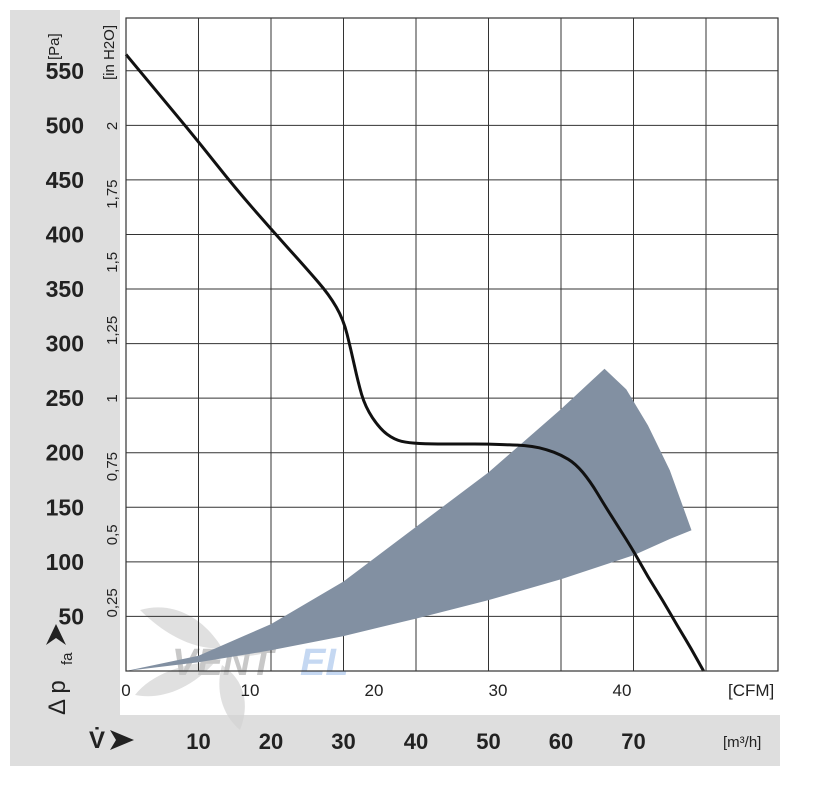 This screenshot has width=814, height=786. What do you see at coordinates (65, 289) in the screenshot?
I see `y-tick-pa: 350` at bounding box center [65, 289].